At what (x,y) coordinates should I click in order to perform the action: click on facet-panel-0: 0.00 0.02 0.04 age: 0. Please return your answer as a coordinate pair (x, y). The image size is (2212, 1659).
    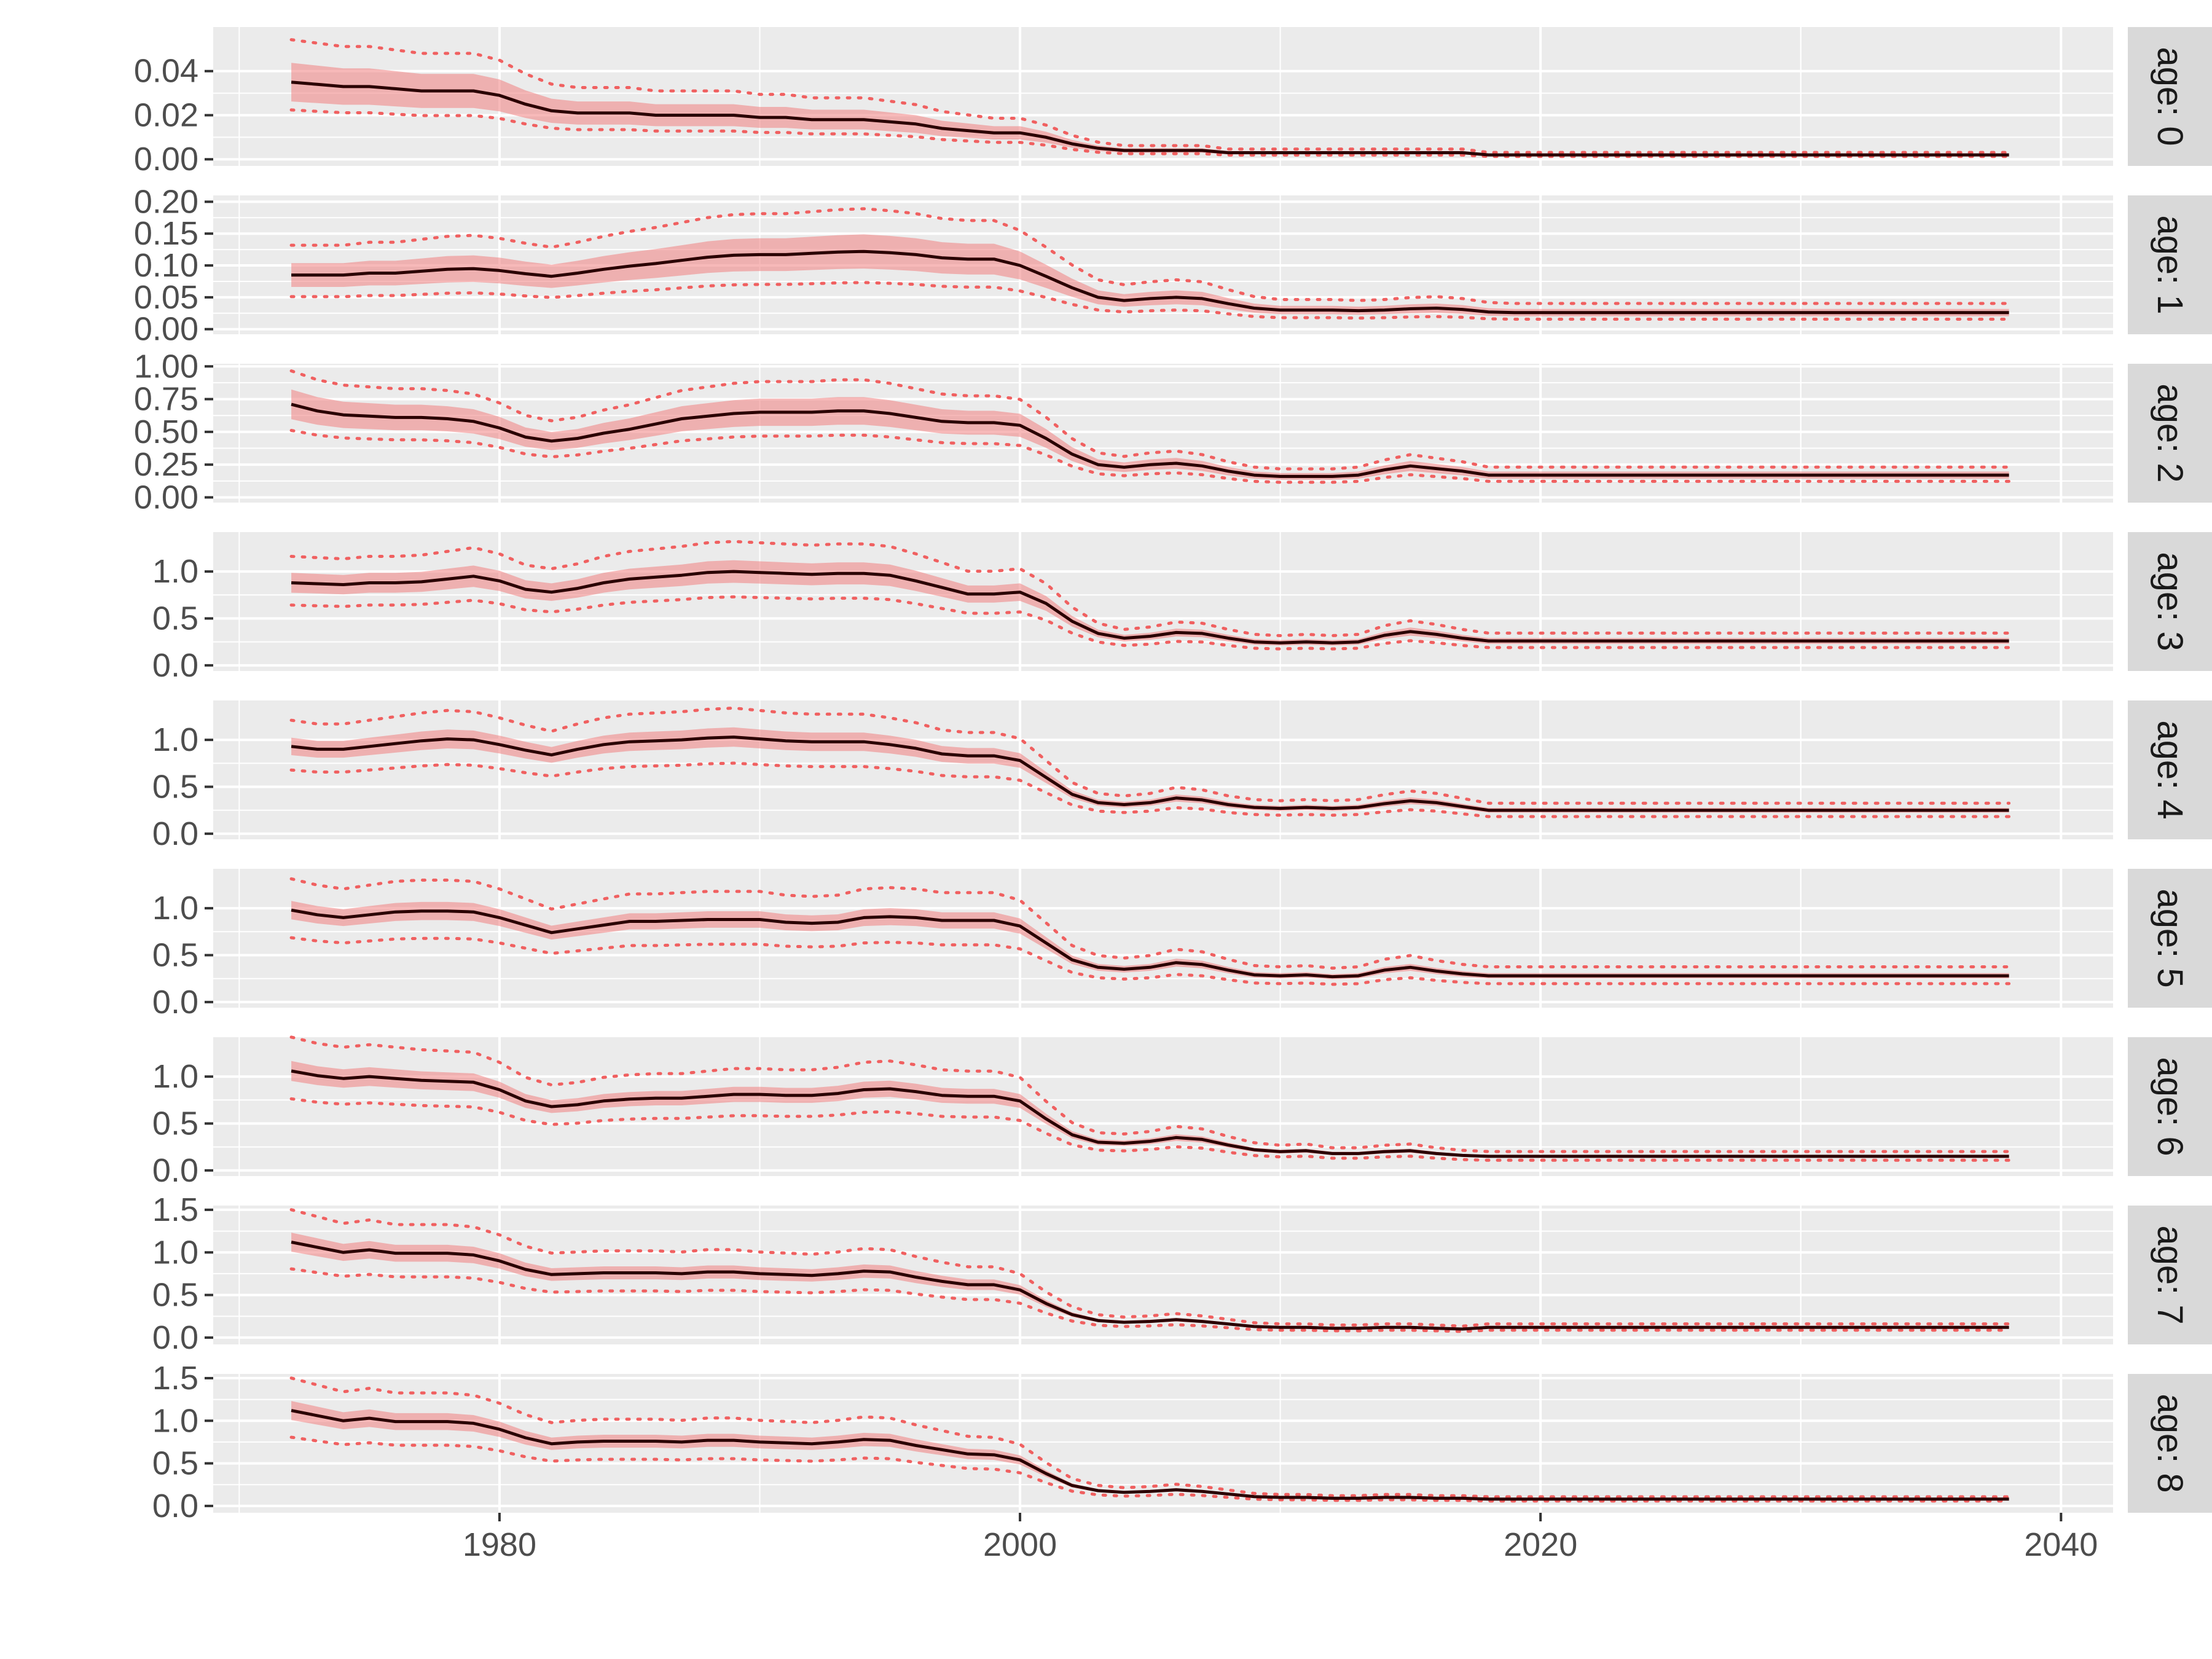
    Looking at the image, I should click on (1173, 102).